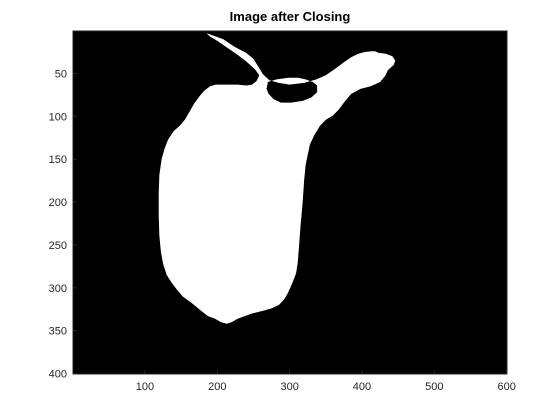  Describe the element at coordinates (58, 332) in the screenshot. I see `y-tick-label: 350` at that location.